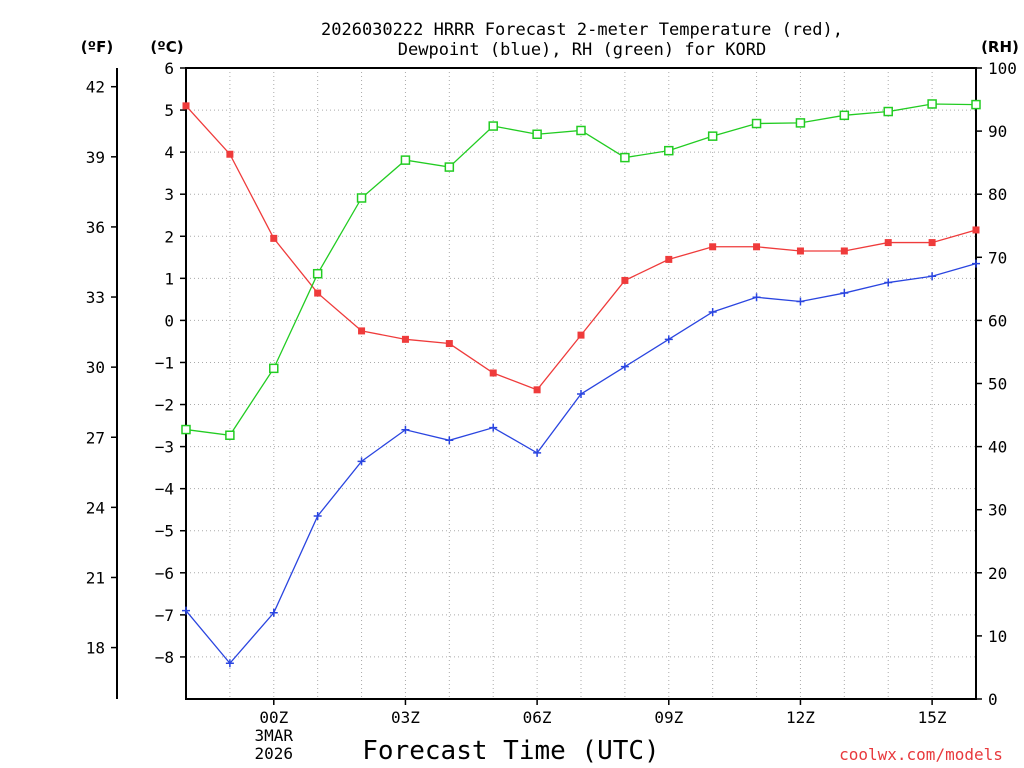 The width and height of the screenshot is (1024, 768). What do you see at coordinates (166, 47) in the screenshot?
I see `celsius-unit-label: (ºC)` at bounding box center [166, 47].